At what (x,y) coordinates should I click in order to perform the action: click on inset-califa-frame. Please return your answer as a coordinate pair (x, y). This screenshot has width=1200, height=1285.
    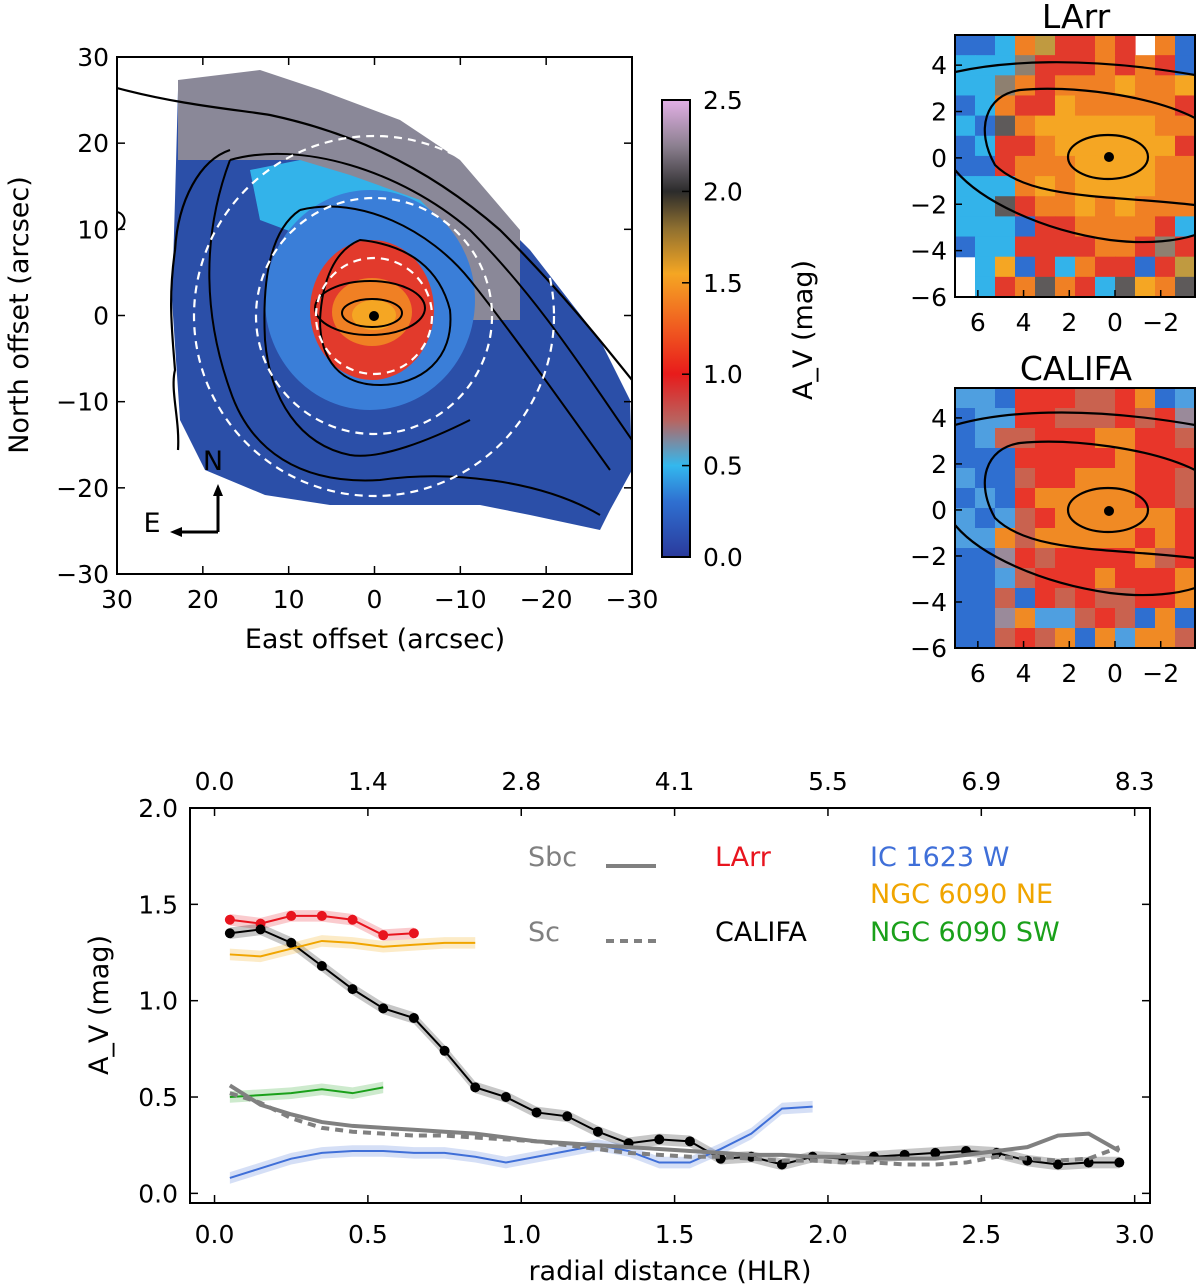
    Looking at the image, I should click on (1075, 518).